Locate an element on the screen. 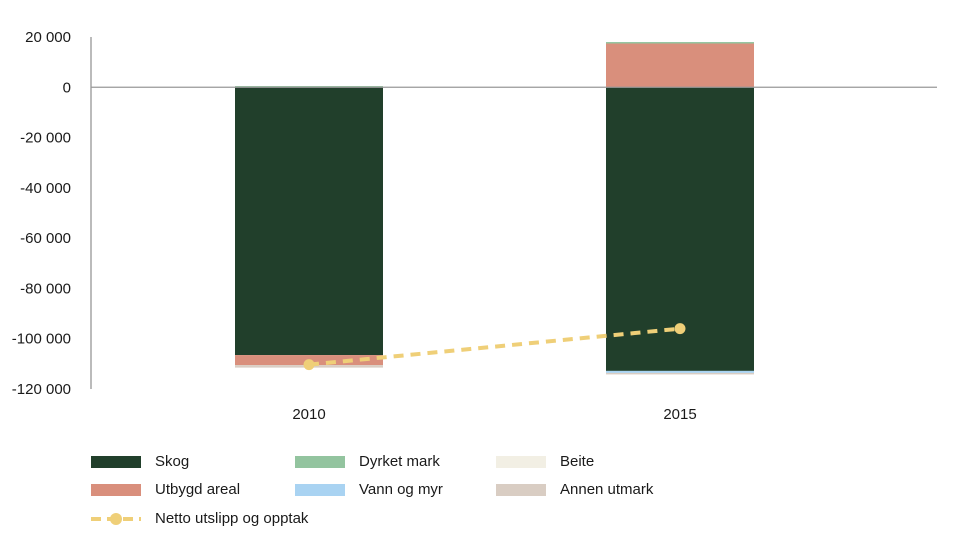  legend-swatch-skog is located at coordinates (116, 461).